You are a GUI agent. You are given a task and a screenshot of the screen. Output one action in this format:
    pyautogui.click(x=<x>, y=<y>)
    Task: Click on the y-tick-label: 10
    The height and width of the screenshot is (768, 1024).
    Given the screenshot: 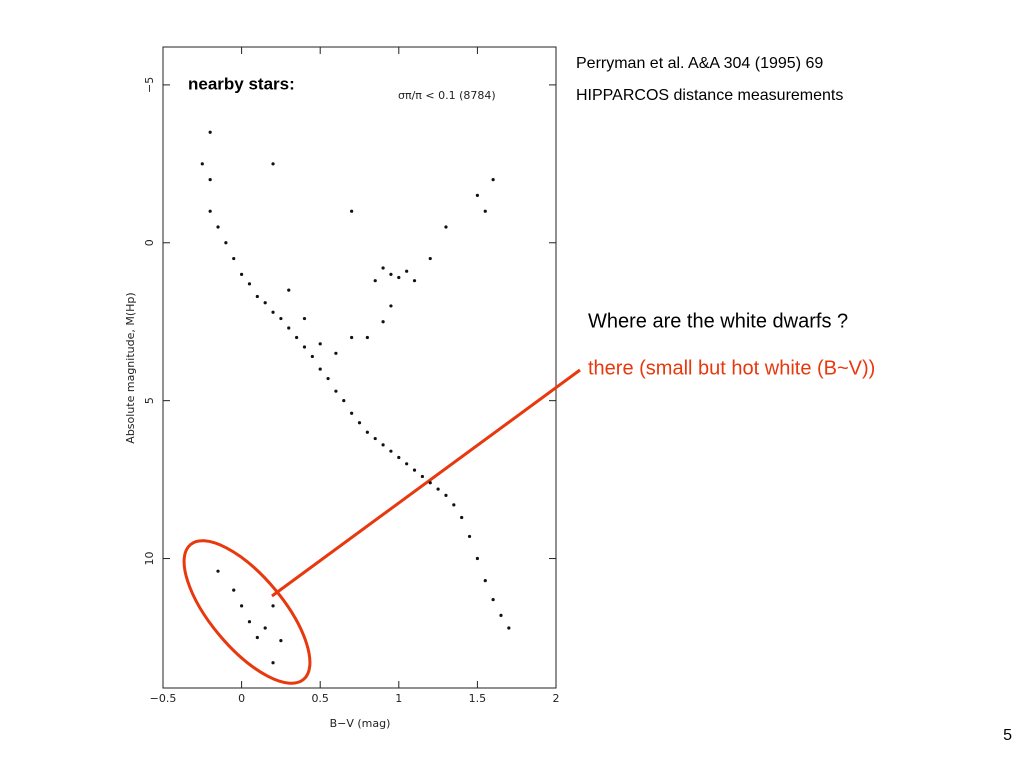 What is the action you would take?
    pyautogui.click(x=149, y=559)
    